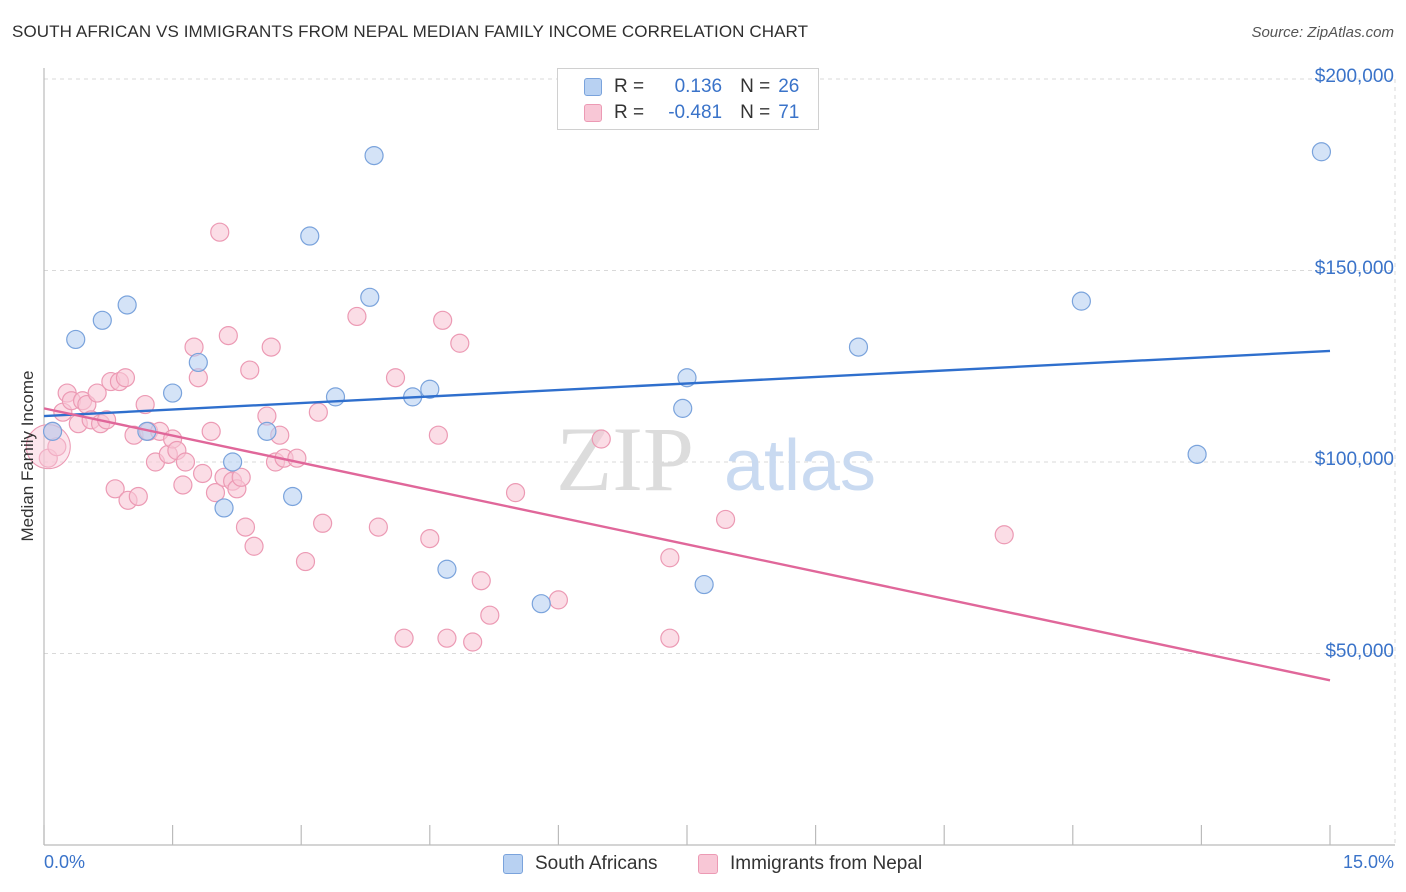 This screenshot has width=1406, height=892. Describe the element at coordinates (1354, 268) in the screenshot. I see `y-tick-label: $150,000` at that location.